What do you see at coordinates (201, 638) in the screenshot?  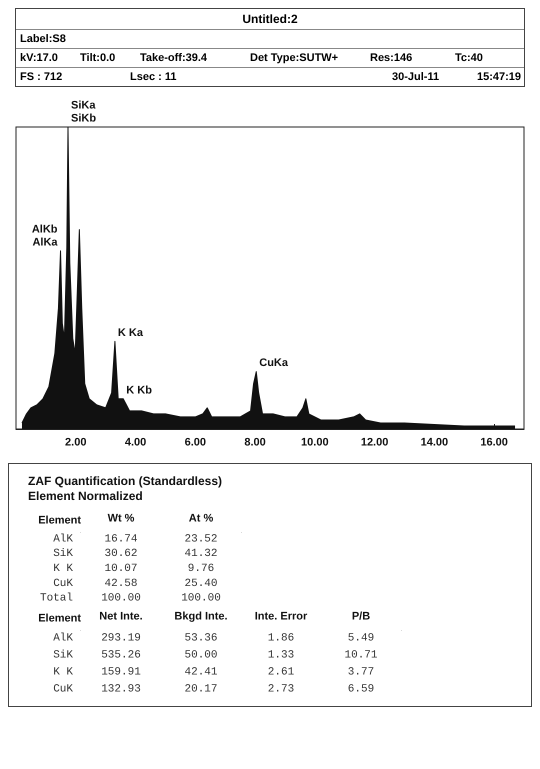 I see `data-label: 53.36` at bounding box center [201, 638].